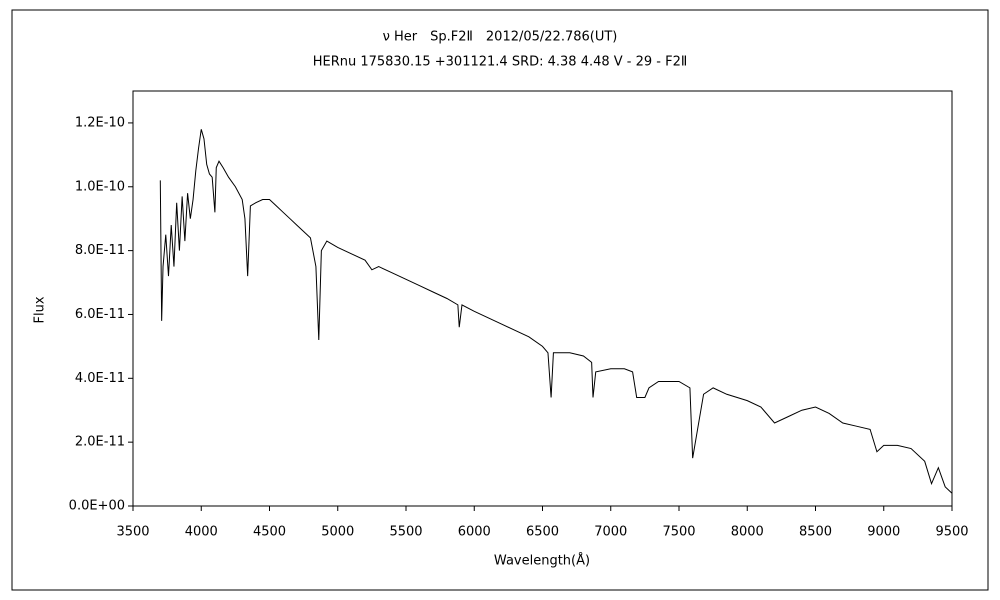  Describe the element at coordinates (883, 532) in the screenshot. I see `x-tick-label: 9000` at that location.